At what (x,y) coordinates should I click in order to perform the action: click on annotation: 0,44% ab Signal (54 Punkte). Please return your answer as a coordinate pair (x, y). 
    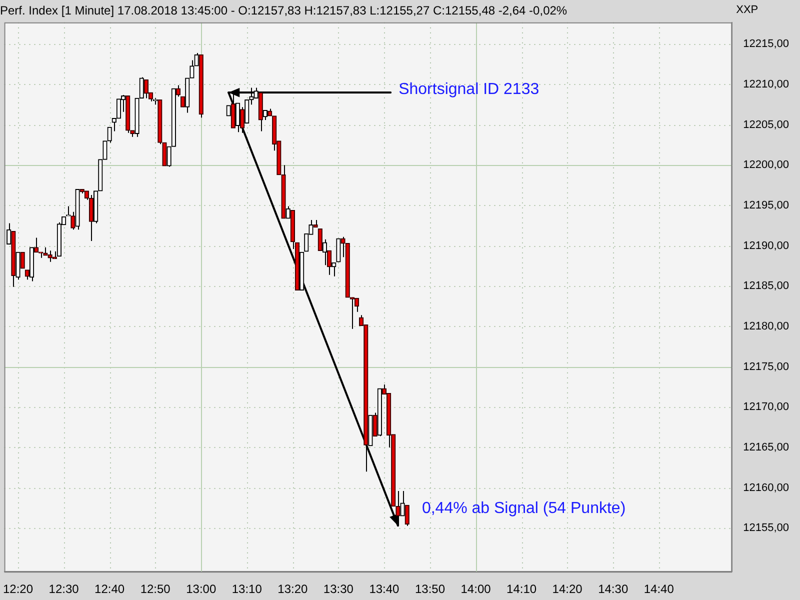
    Looking at the image, I should click on (524, 509).